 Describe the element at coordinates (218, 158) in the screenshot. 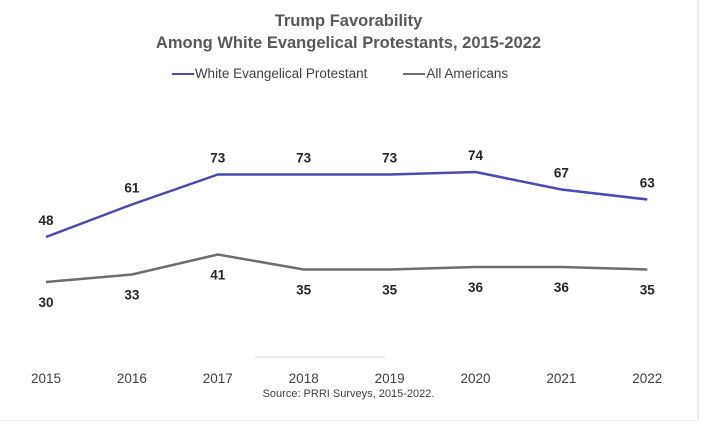

I see `data-label-white-evangelical-2017: 73` at that location.